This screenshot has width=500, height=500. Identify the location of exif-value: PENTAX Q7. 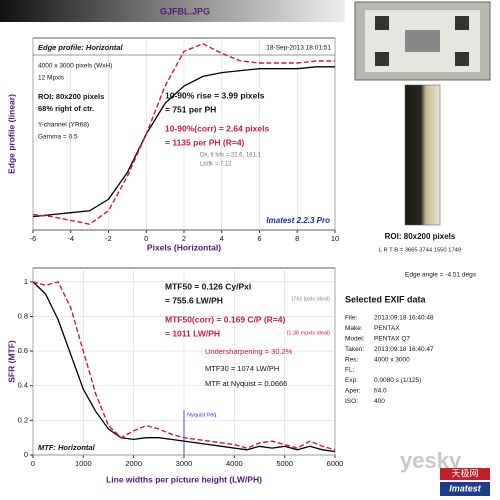
(392, 339).